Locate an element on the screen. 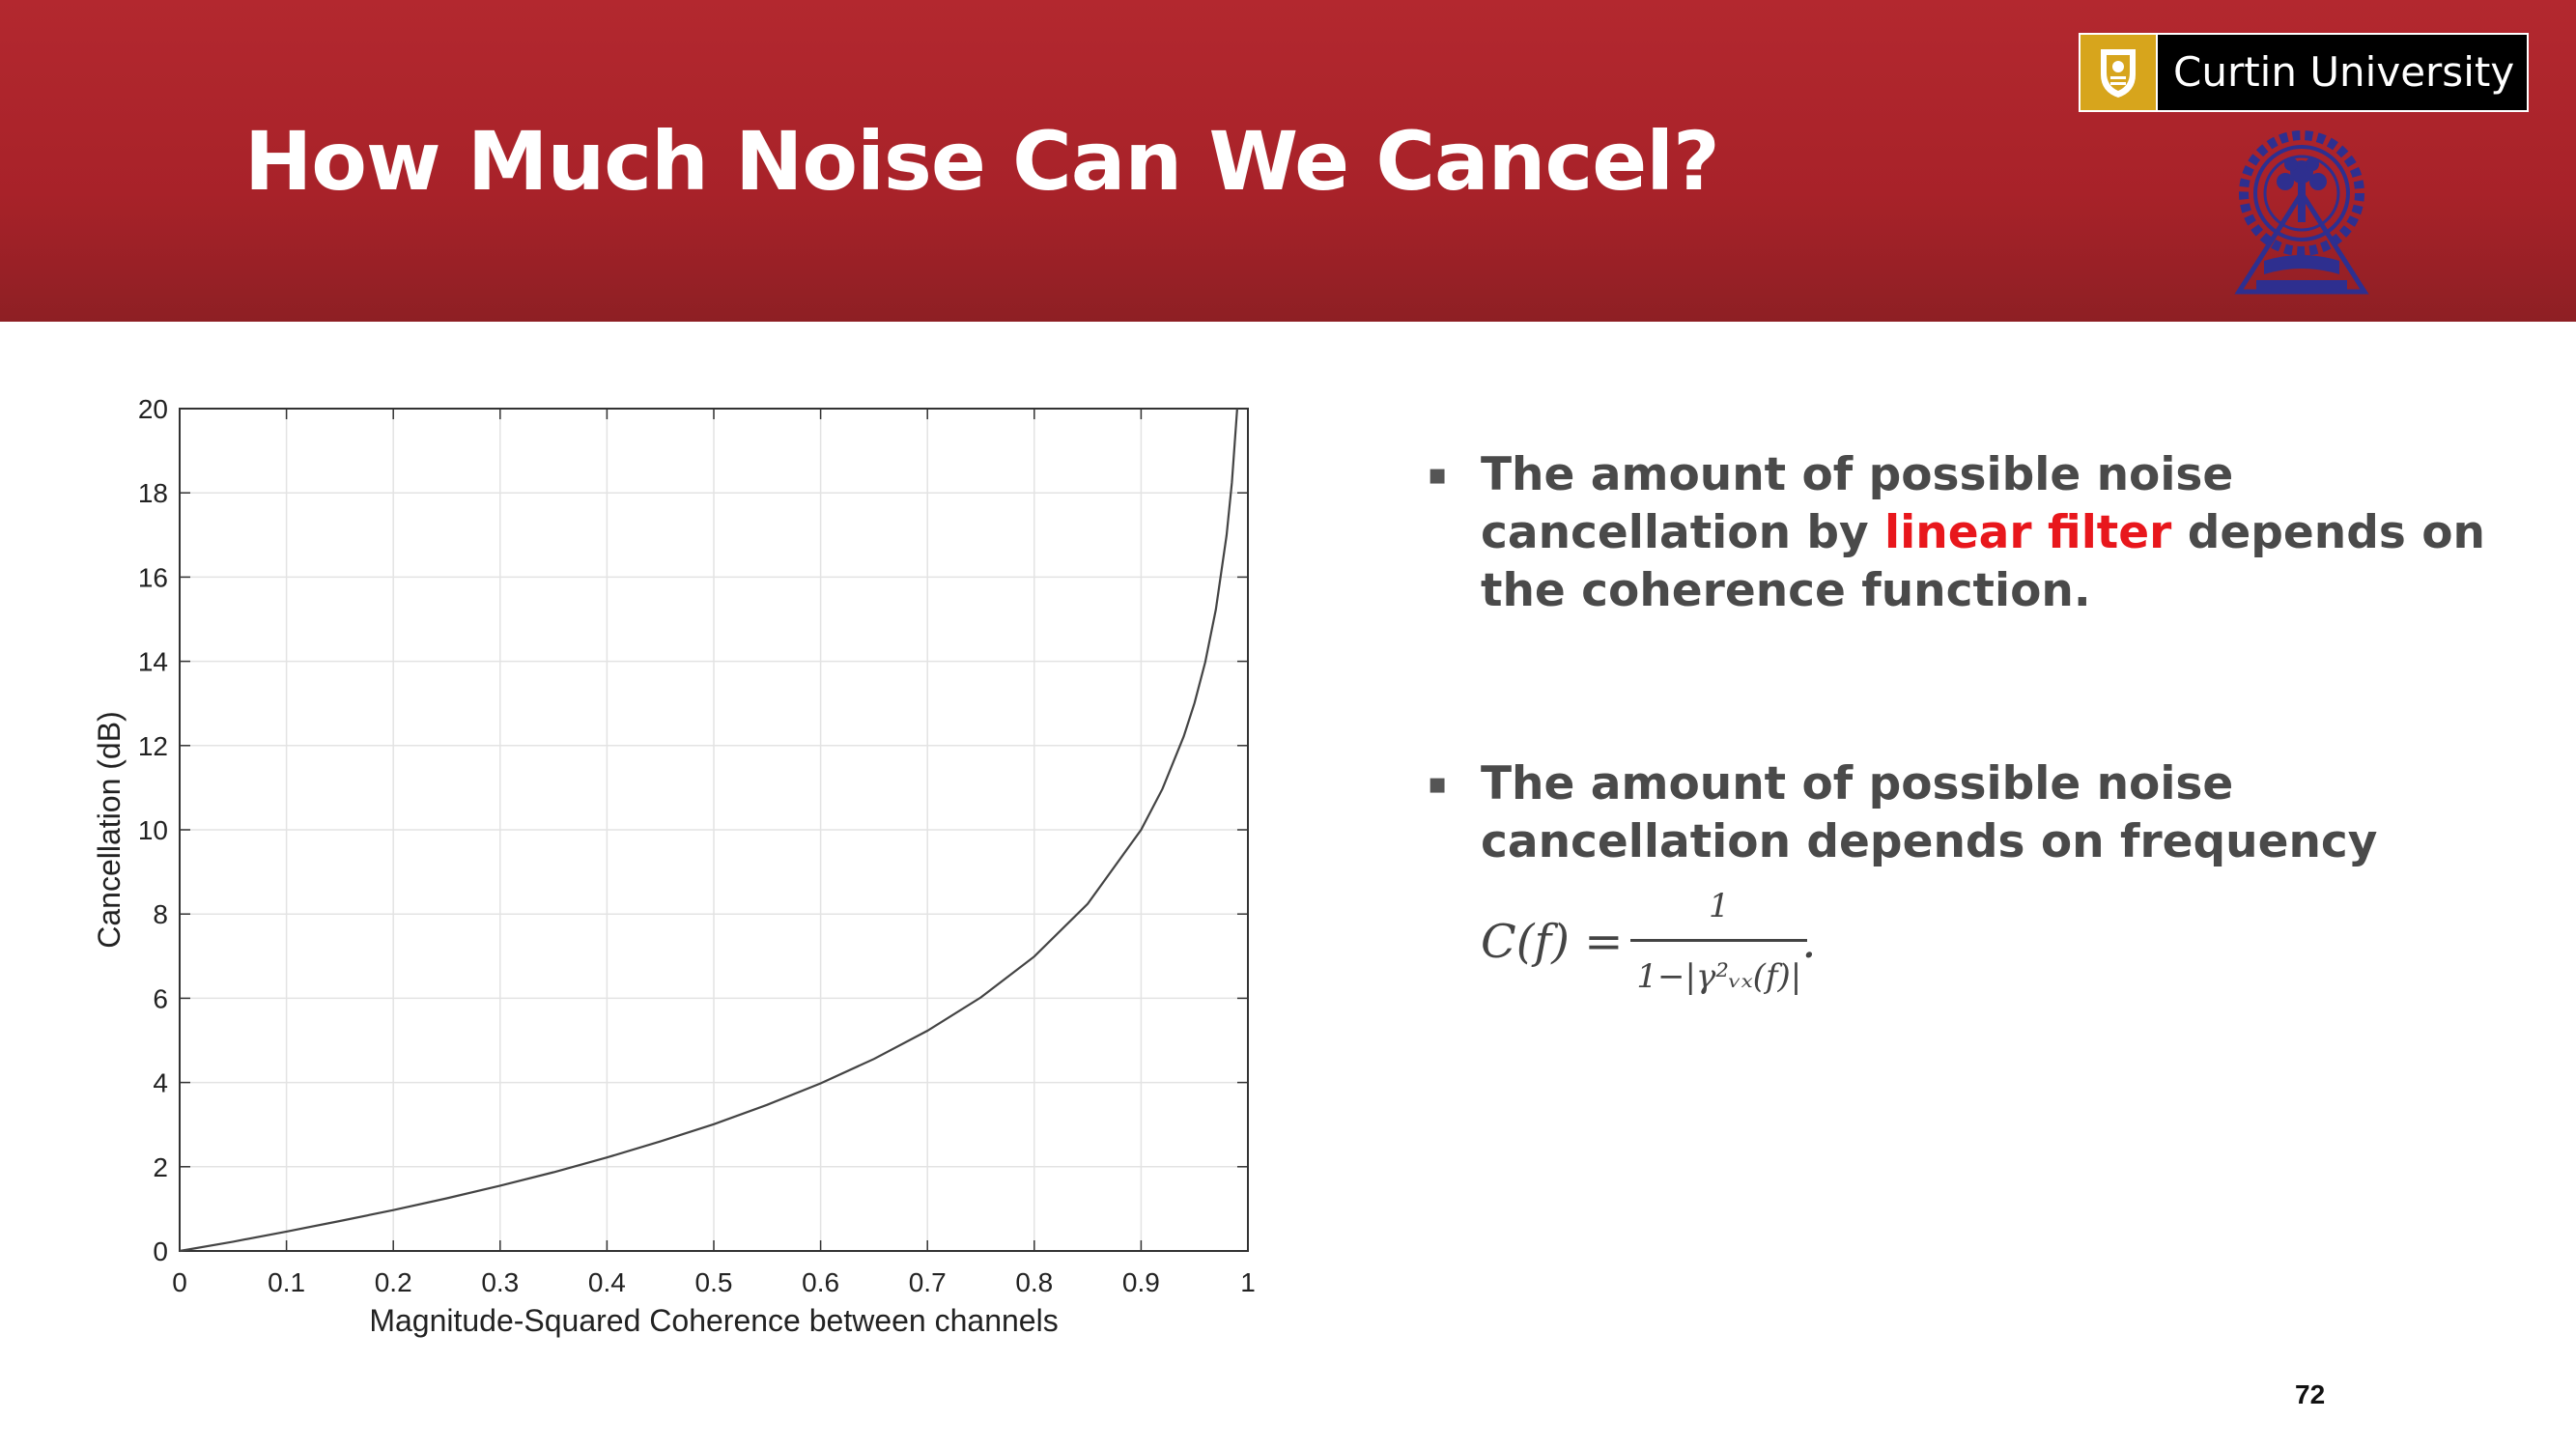 Image resolution: width=2576 pixels, height=1449 pixels. x-tick-label: 0.5 is located at coordinates (714, 1282).